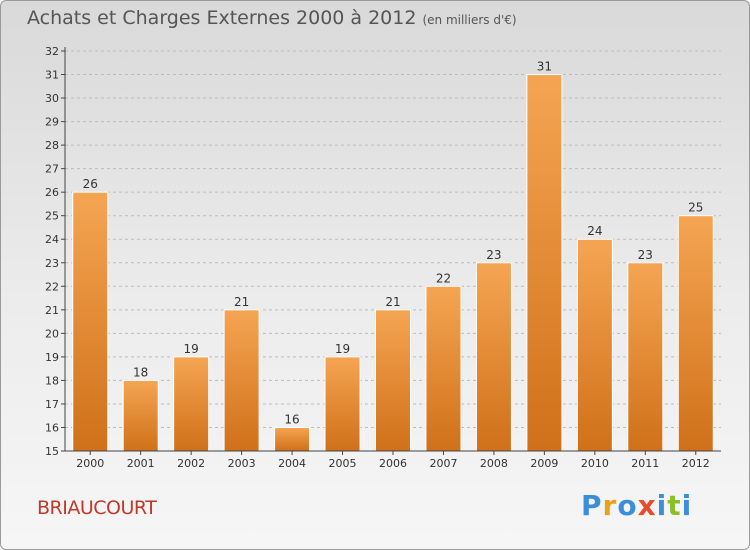 Image resolution: width=750 pixels, height=550 pixels. What do you see at coordinates (52, 145) in the screenshot?
I see `y-tick-label: 28` at bounding box center [52, 145].